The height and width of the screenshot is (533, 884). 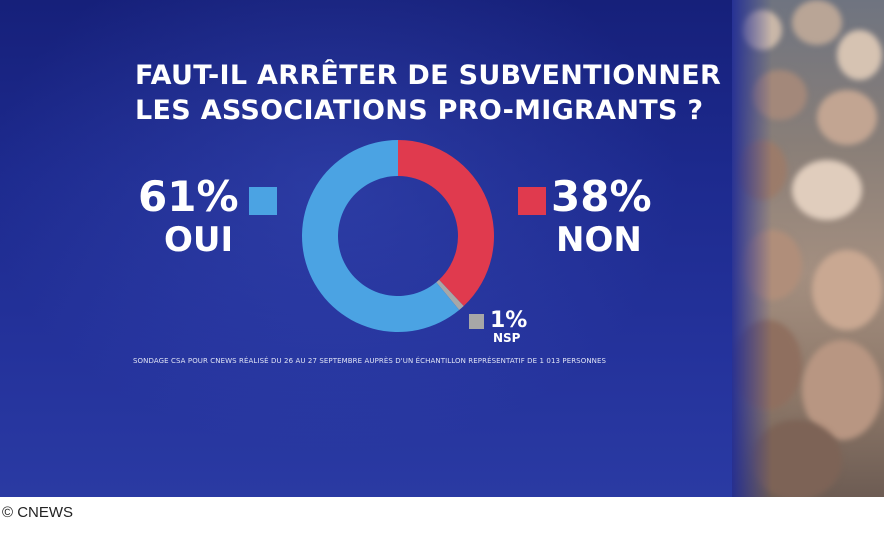 I want to click on crowd-photo-fade, so click(x=752, y=248).